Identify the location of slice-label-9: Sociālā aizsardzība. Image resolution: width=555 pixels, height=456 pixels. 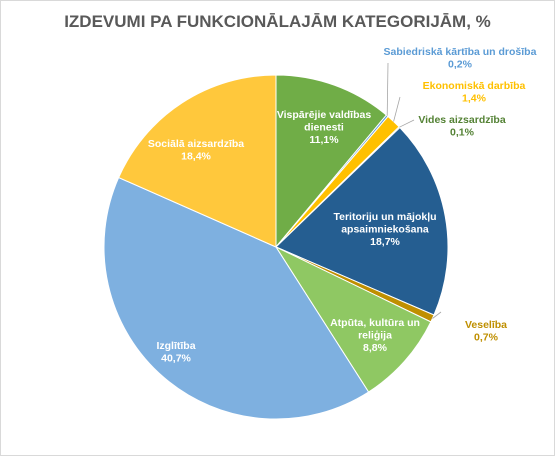
(196, 144).